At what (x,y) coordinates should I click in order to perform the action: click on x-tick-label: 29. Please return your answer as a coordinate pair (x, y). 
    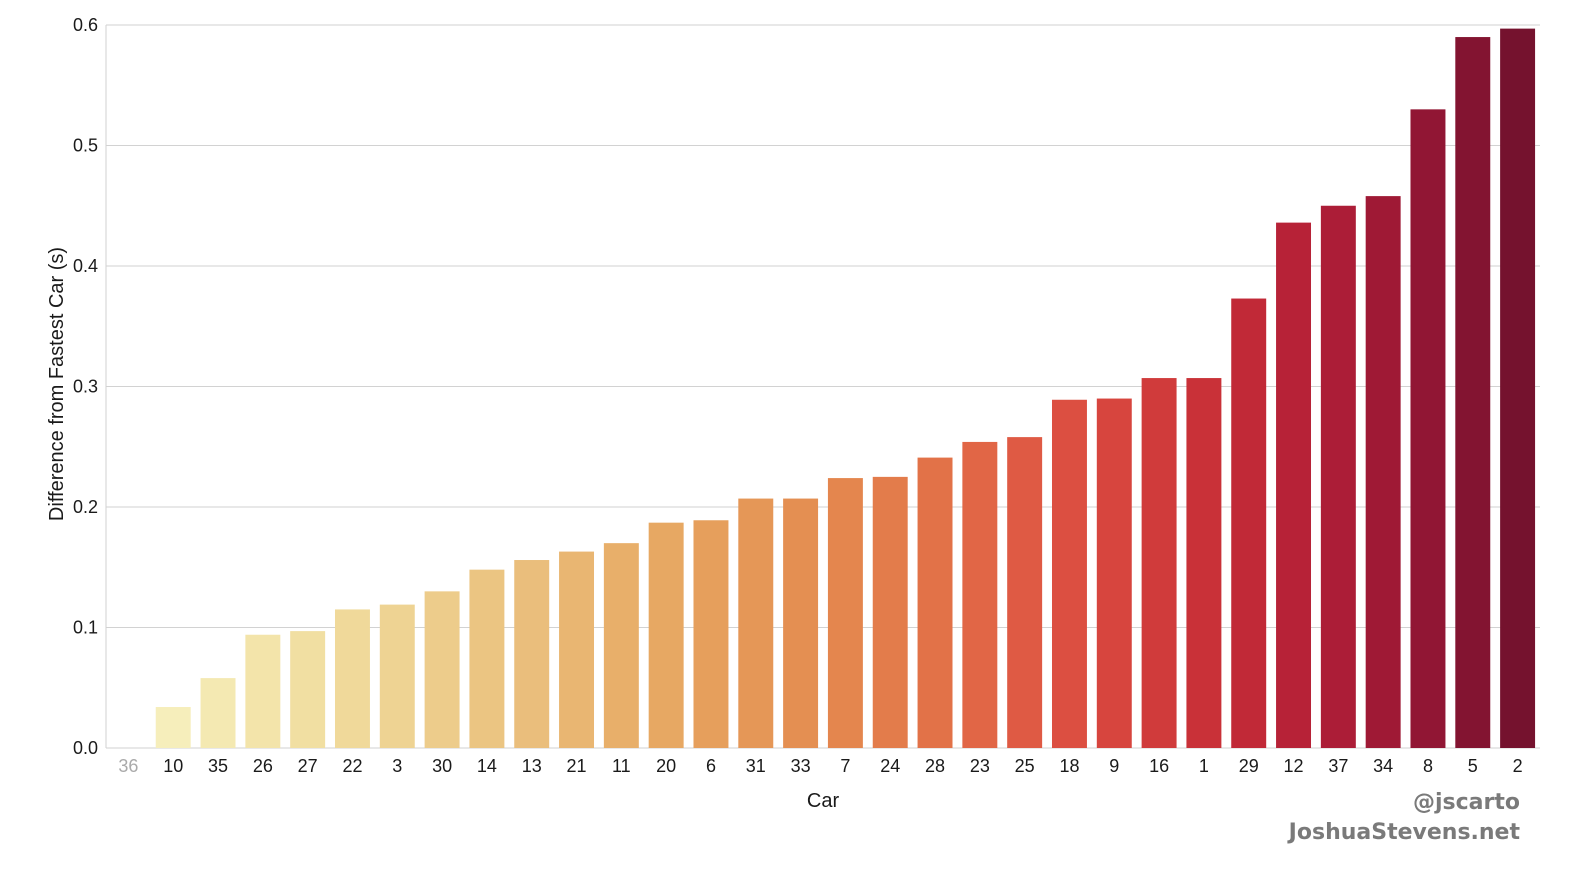
    Looking at the image, I should click on (1249, 766).